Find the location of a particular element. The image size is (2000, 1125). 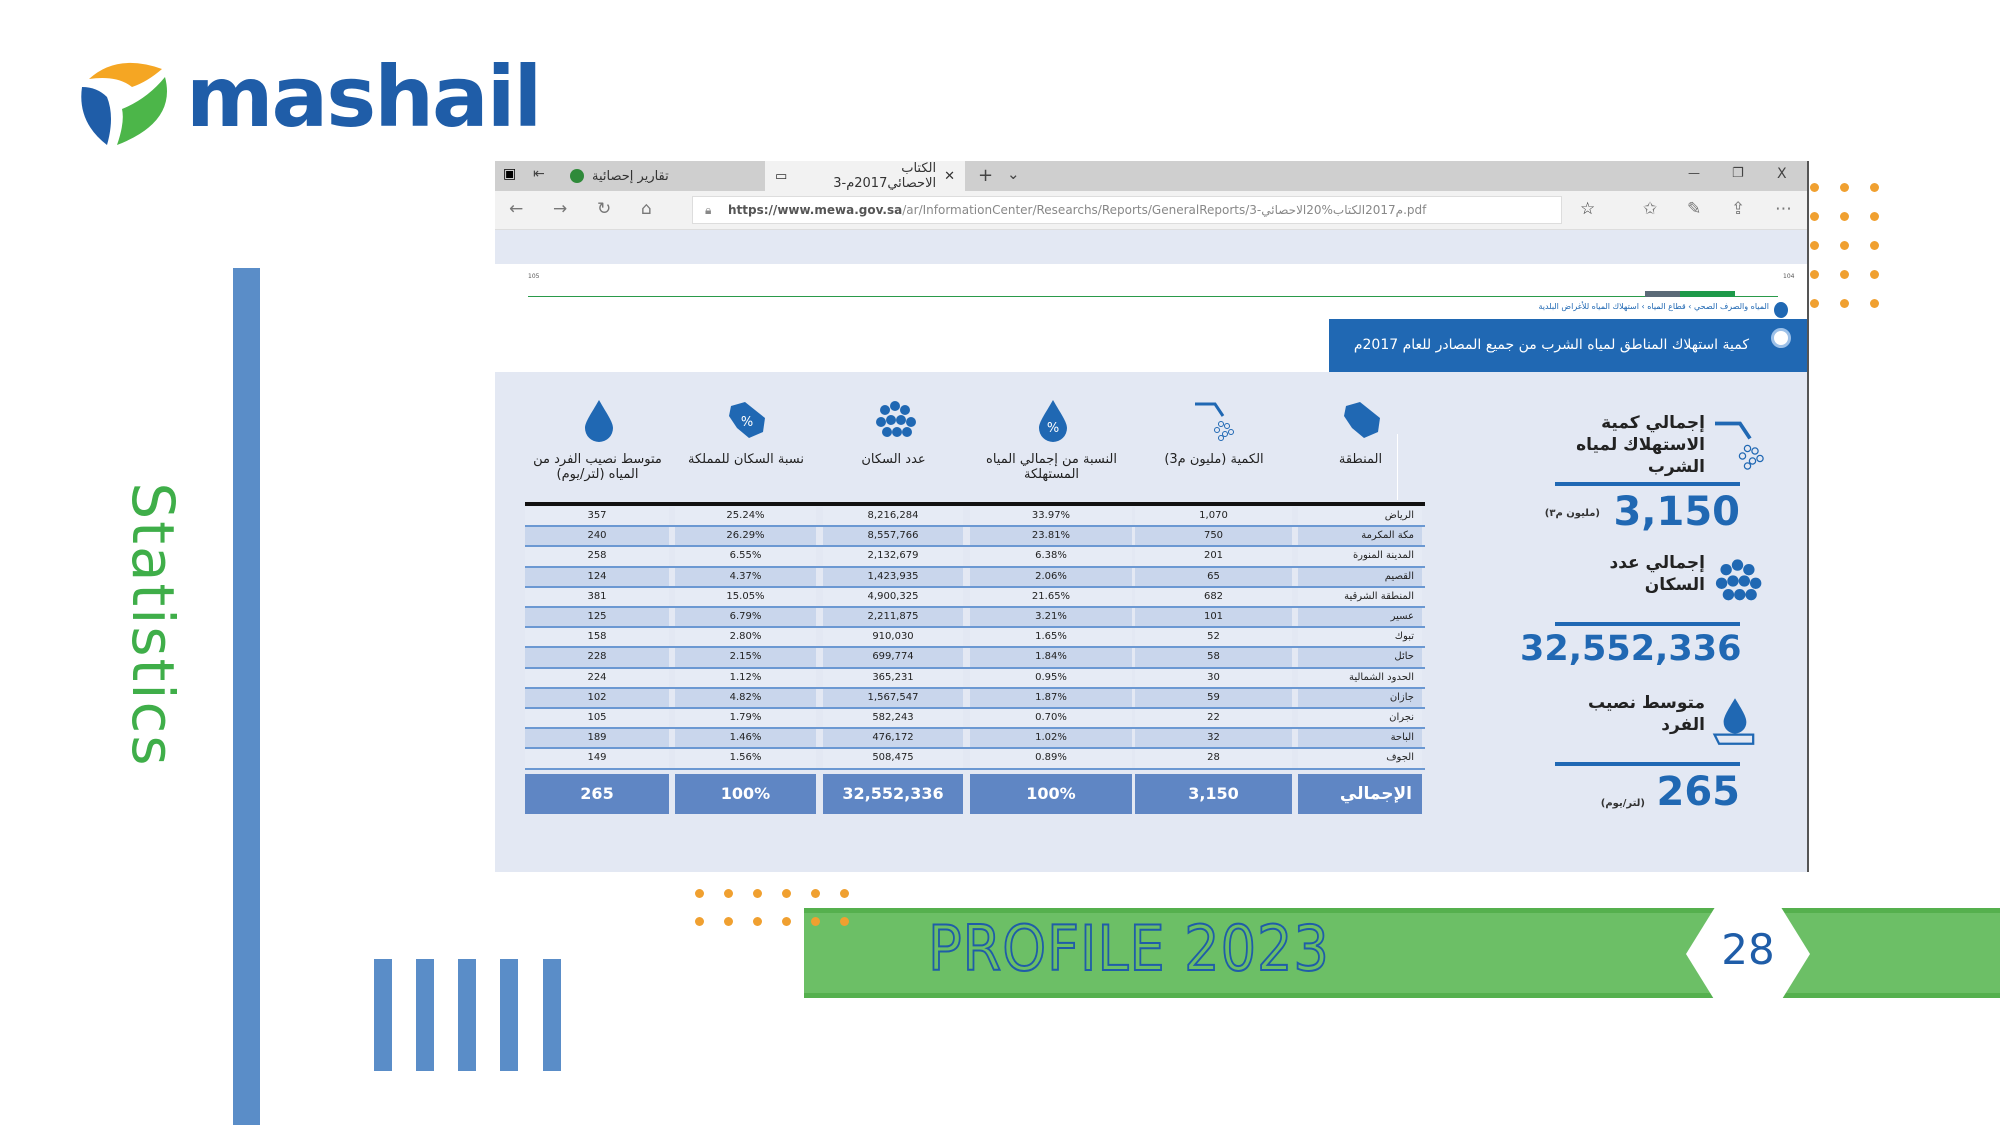

favorite-star-icon: ☆ is located at coordinates (1588, 209).